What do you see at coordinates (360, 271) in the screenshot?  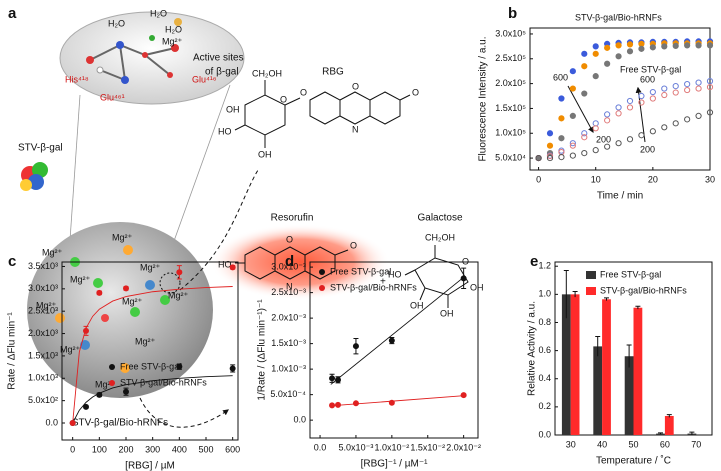 I see `legend-label: Free STV-β-gal` at bounding box center [360, 271].